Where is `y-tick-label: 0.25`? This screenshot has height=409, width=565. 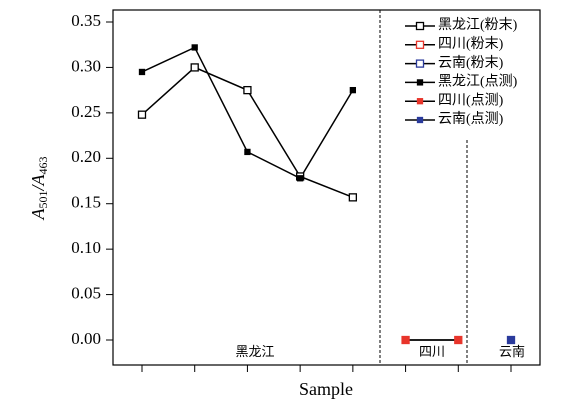 y-tick-label: 0.25 is located at coordinates (86, 111).